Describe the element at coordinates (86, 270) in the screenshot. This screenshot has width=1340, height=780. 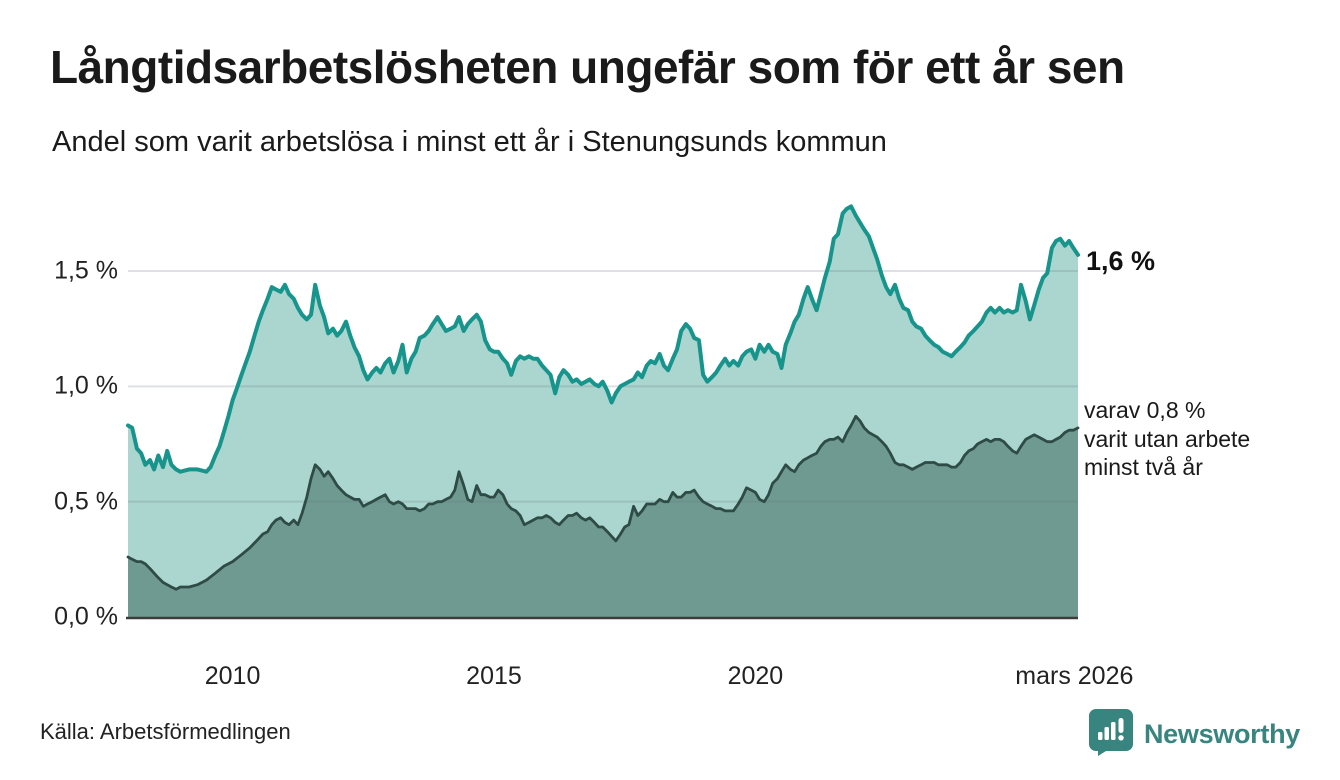
I see `y-tick-label: 1,5 %` at that location.